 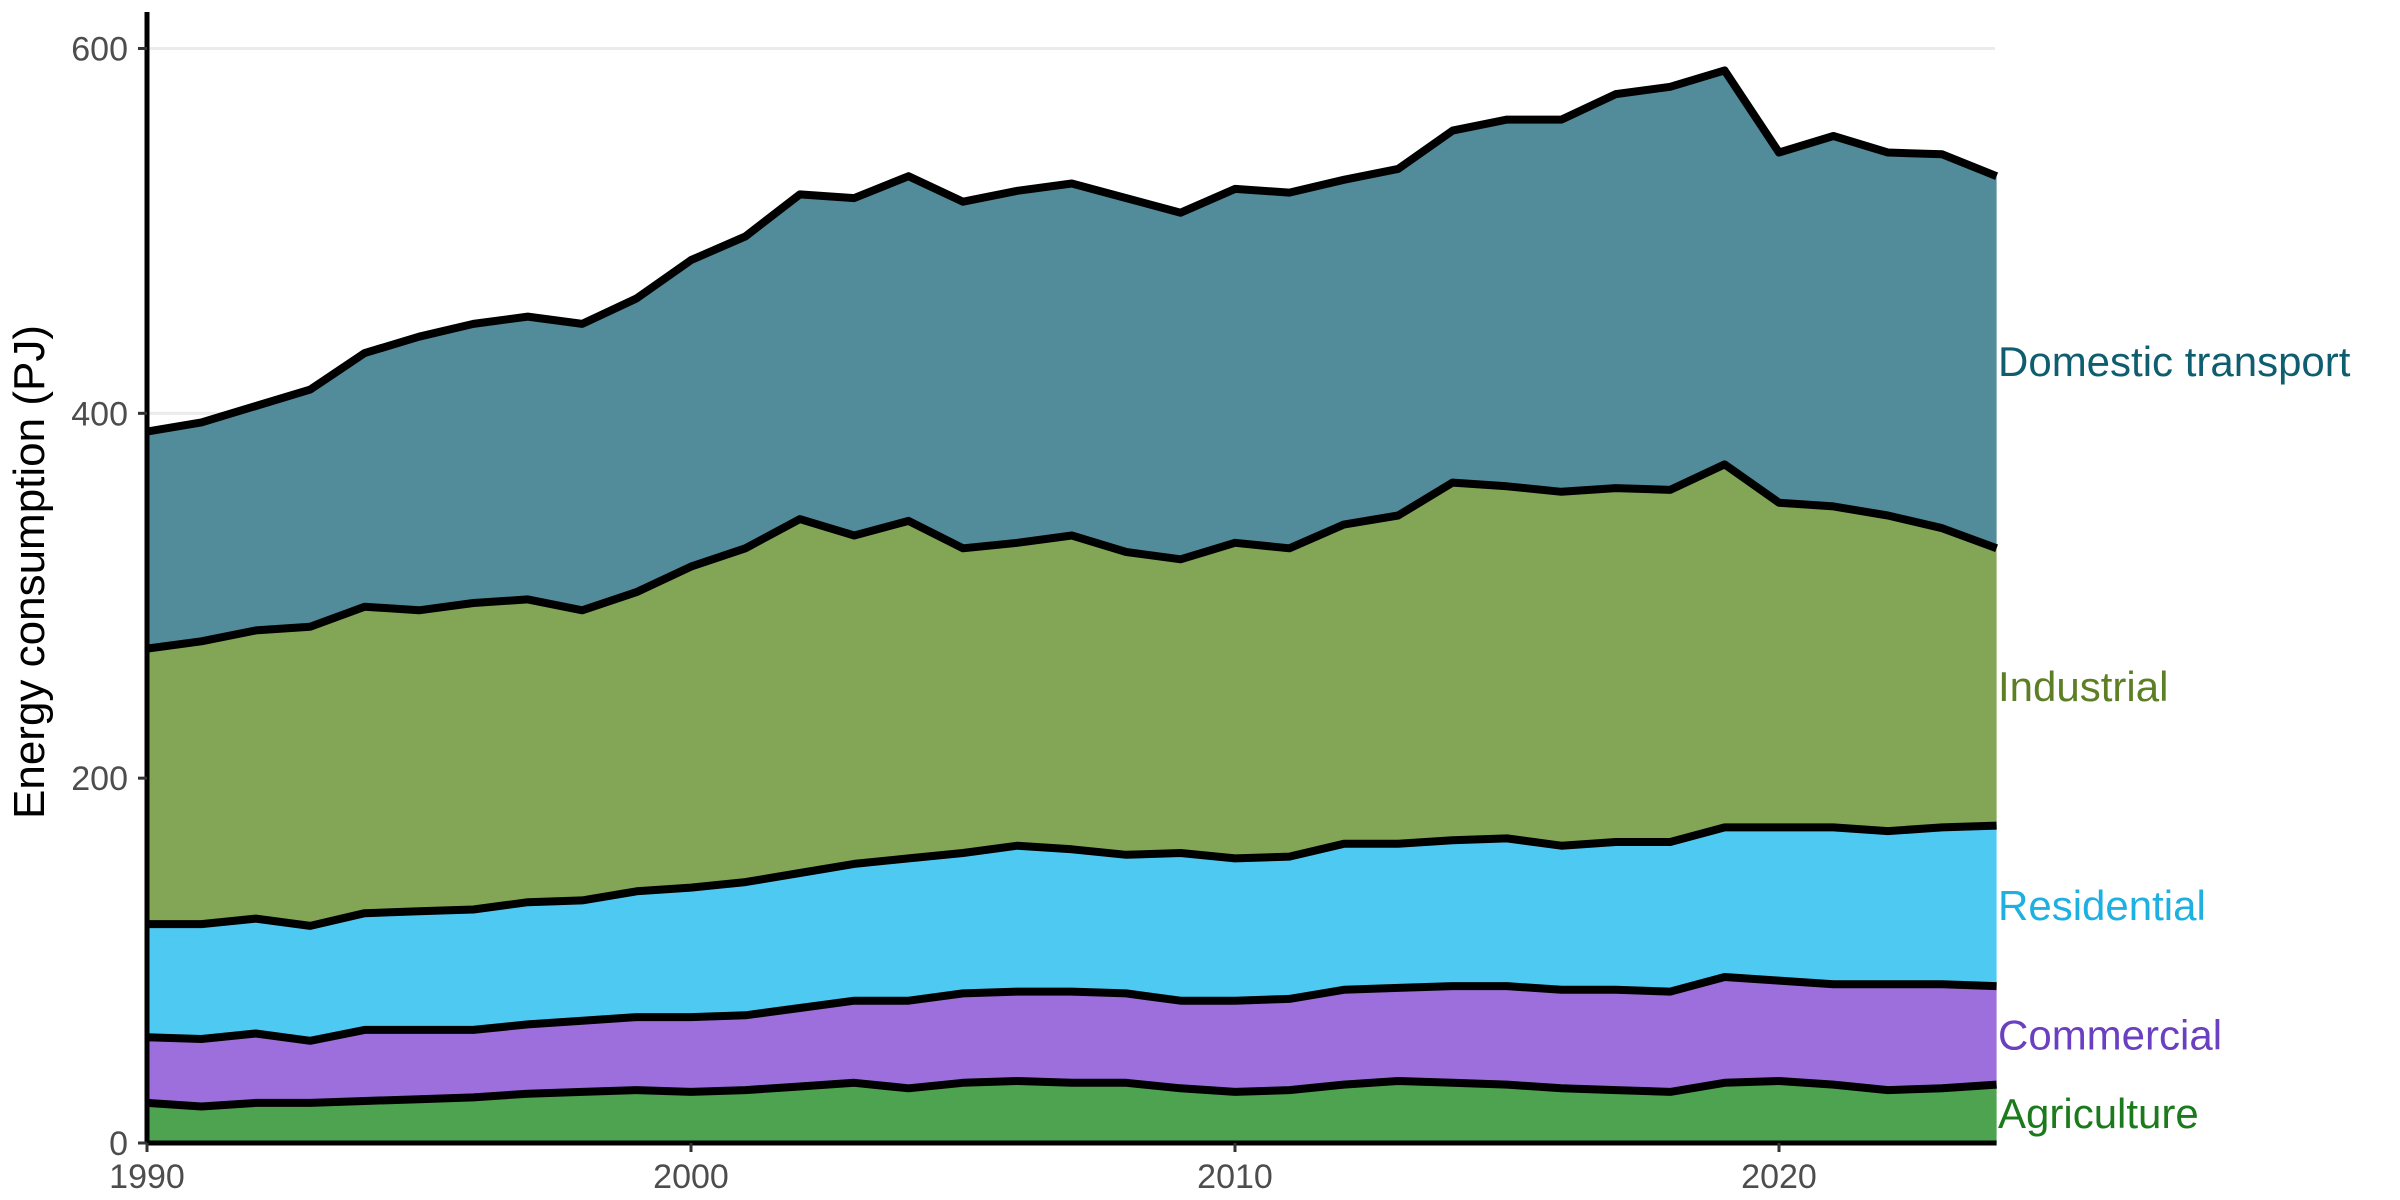 I want to click on y-tick-label-400: 400, so click(x=99, y=414).